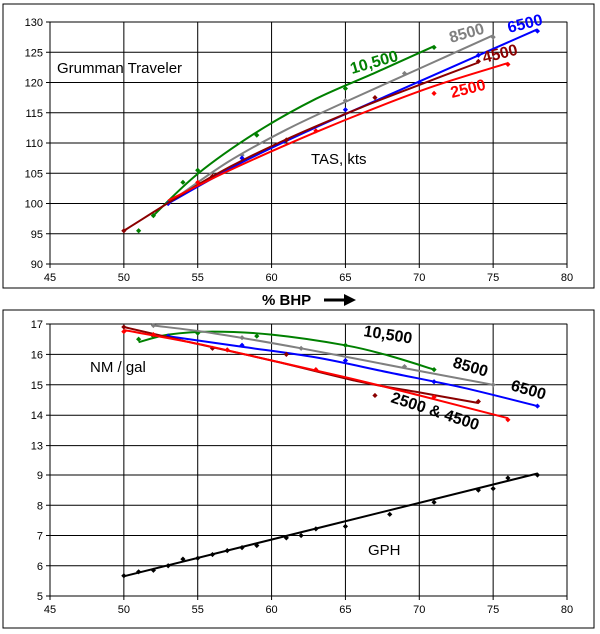 The width and height of the screenshot is (600, 634). What do you see at coordinates (40, 506) in the screenshot?
I see `bottom-y-tick-label: 8` at bounding box center [40, 506].